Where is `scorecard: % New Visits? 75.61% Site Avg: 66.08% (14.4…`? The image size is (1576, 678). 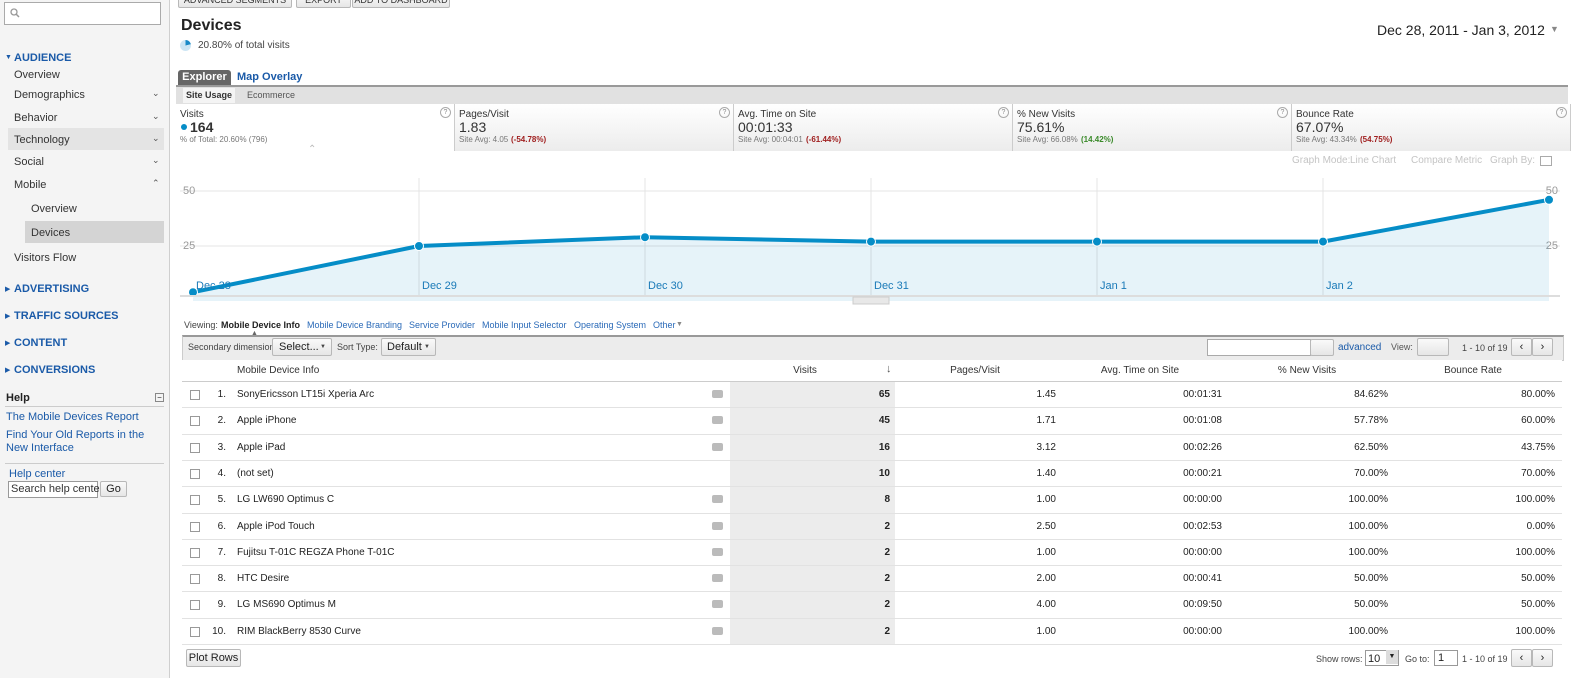
scorecard: % New Visits? 75.61% Site Avg: 66.08% (14.4… is located at coordinates (1152, 127).